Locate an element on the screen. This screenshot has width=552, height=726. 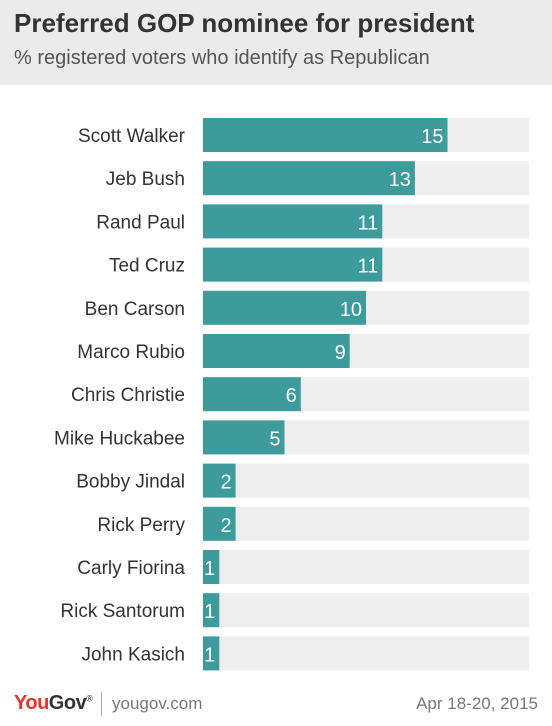
category-label: Rand Paul is located at coordinates (140, 222).